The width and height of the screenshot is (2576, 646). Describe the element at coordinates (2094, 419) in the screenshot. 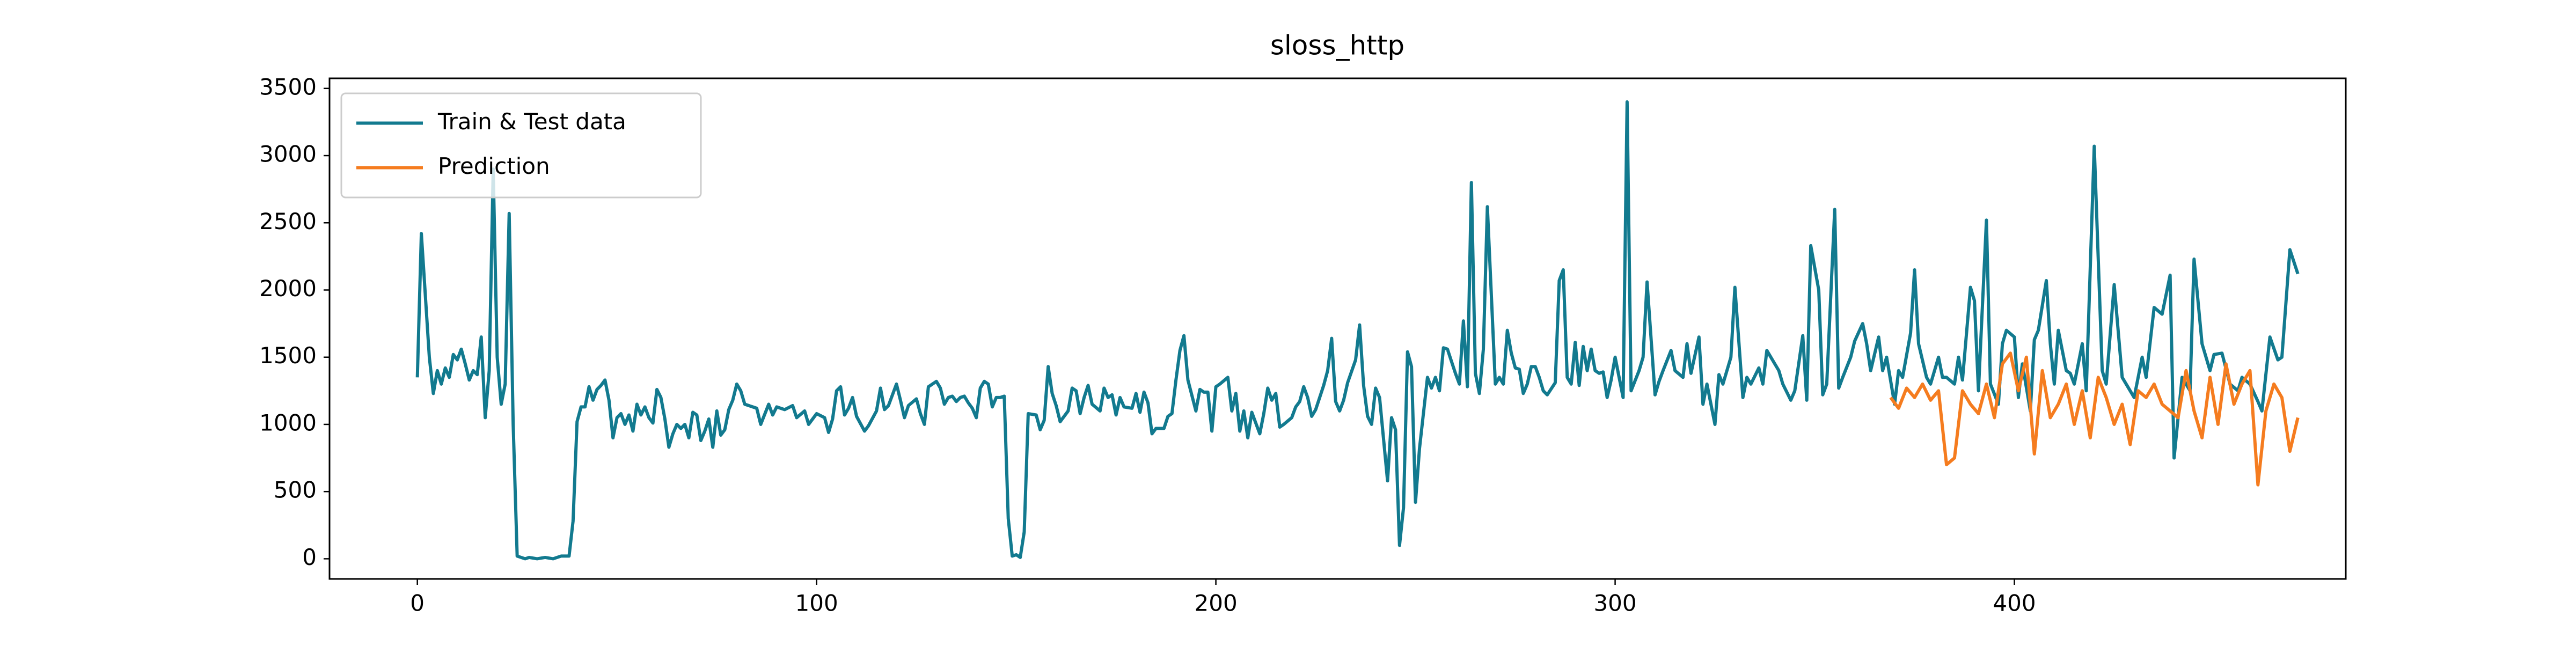

I see `series-line` at that location.